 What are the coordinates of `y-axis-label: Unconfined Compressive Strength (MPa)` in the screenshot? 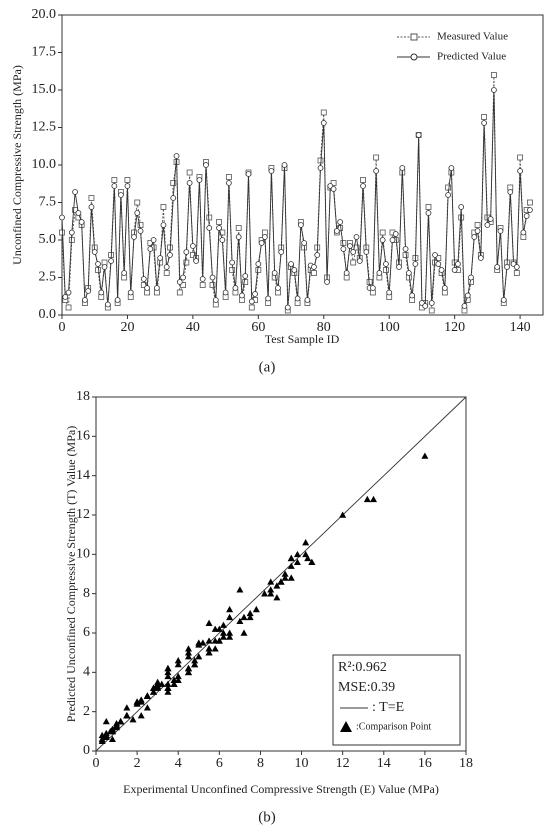 It's located at (17, 165).